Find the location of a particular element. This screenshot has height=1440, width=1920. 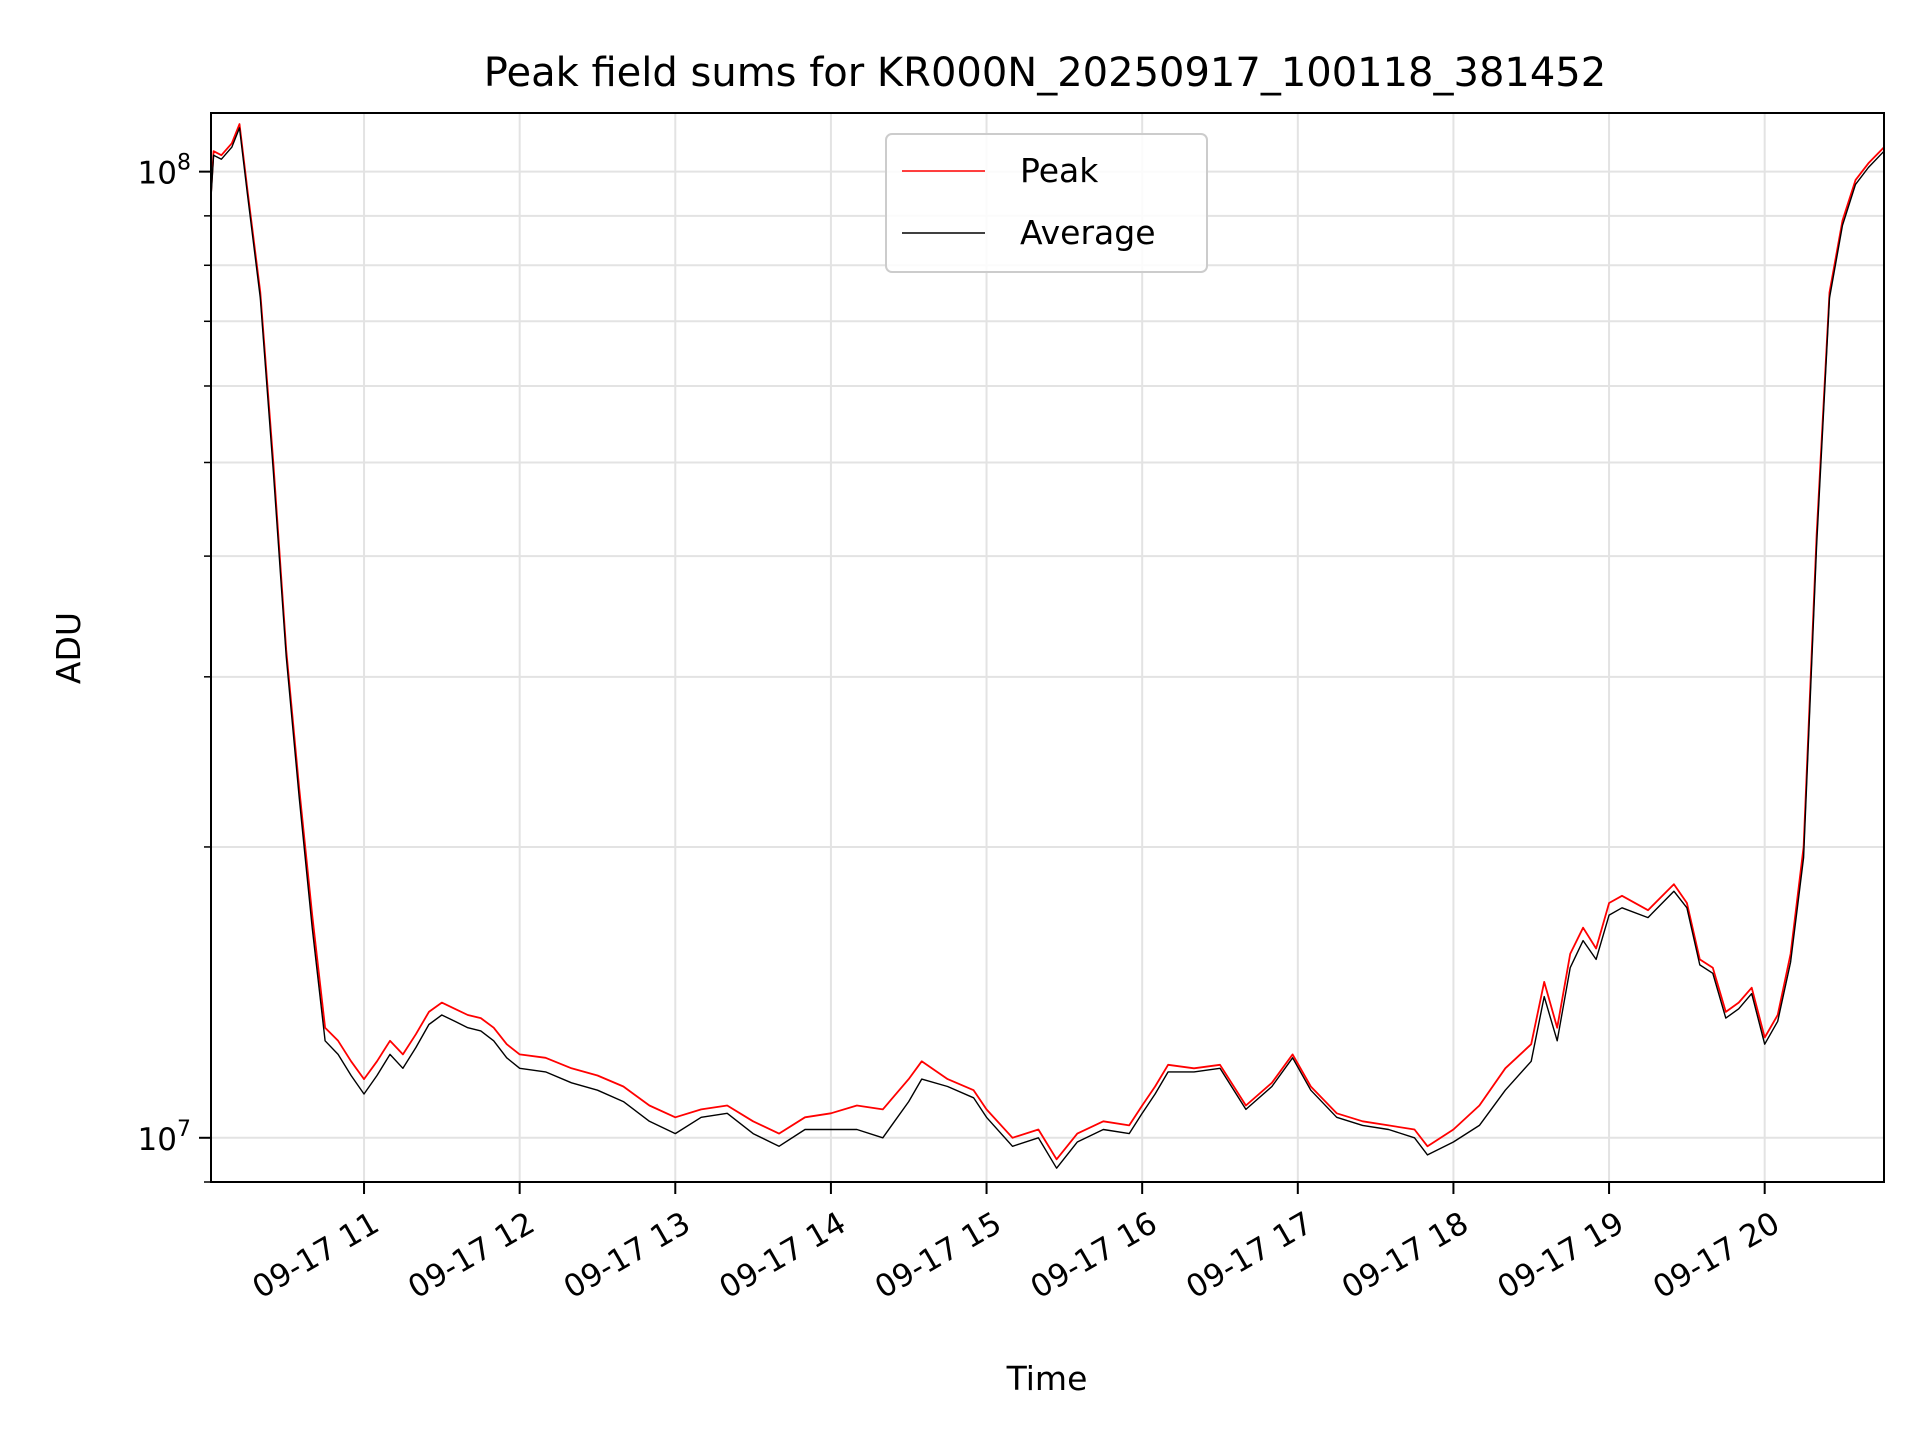

legend-label-average: Average is located at coordinates (1088, 232).